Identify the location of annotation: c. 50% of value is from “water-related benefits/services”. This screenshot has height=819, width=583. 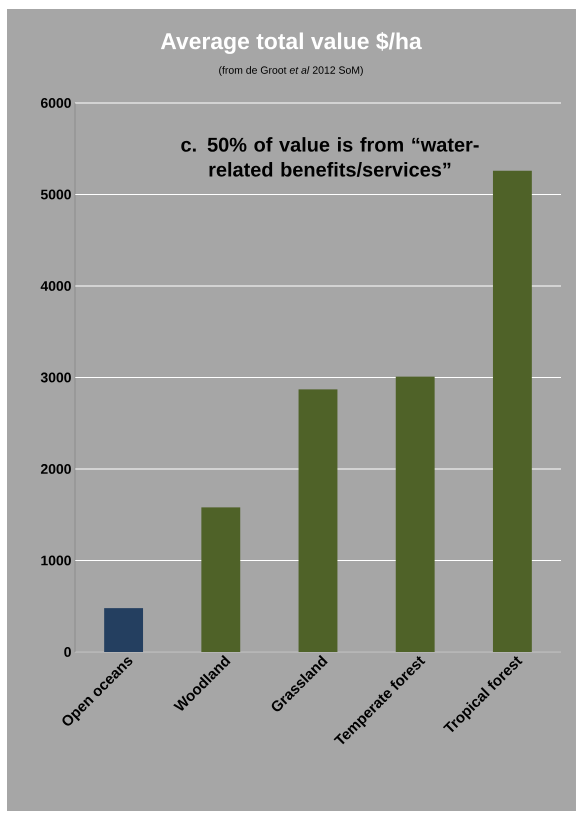
(330, 157).